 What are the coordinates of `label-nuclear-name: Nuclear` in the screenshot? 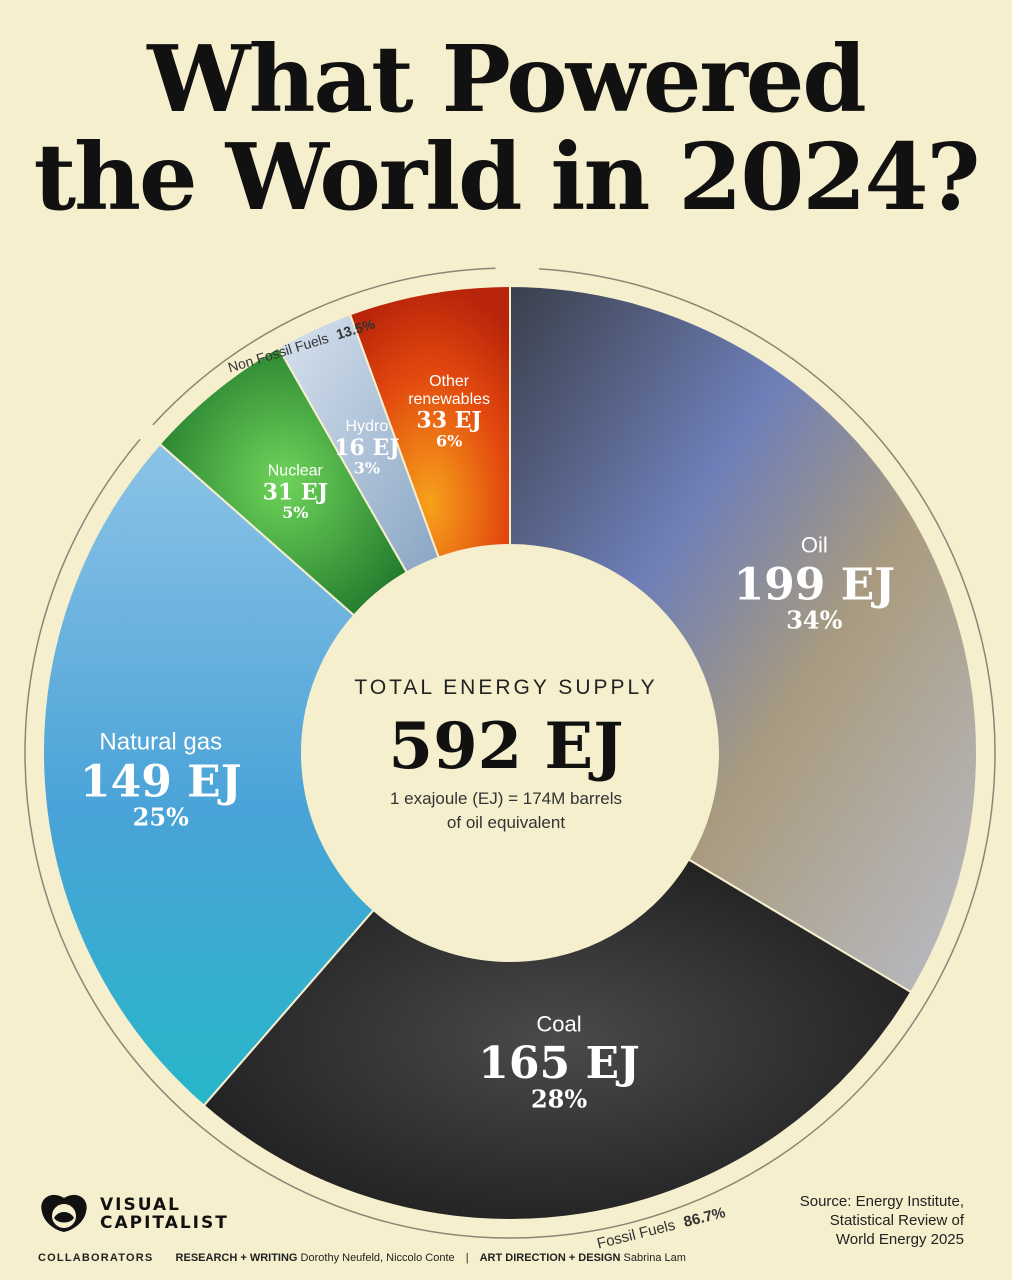 It's located at (296, 471).